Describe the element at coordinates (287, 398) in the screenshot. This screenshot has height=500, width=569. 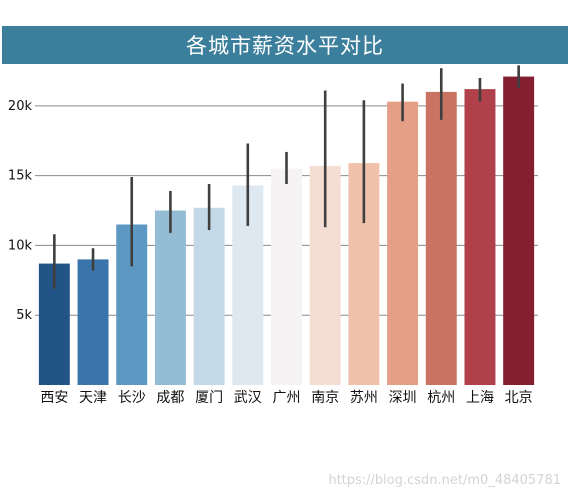
I see `x-tick-label: 广州` at that location.